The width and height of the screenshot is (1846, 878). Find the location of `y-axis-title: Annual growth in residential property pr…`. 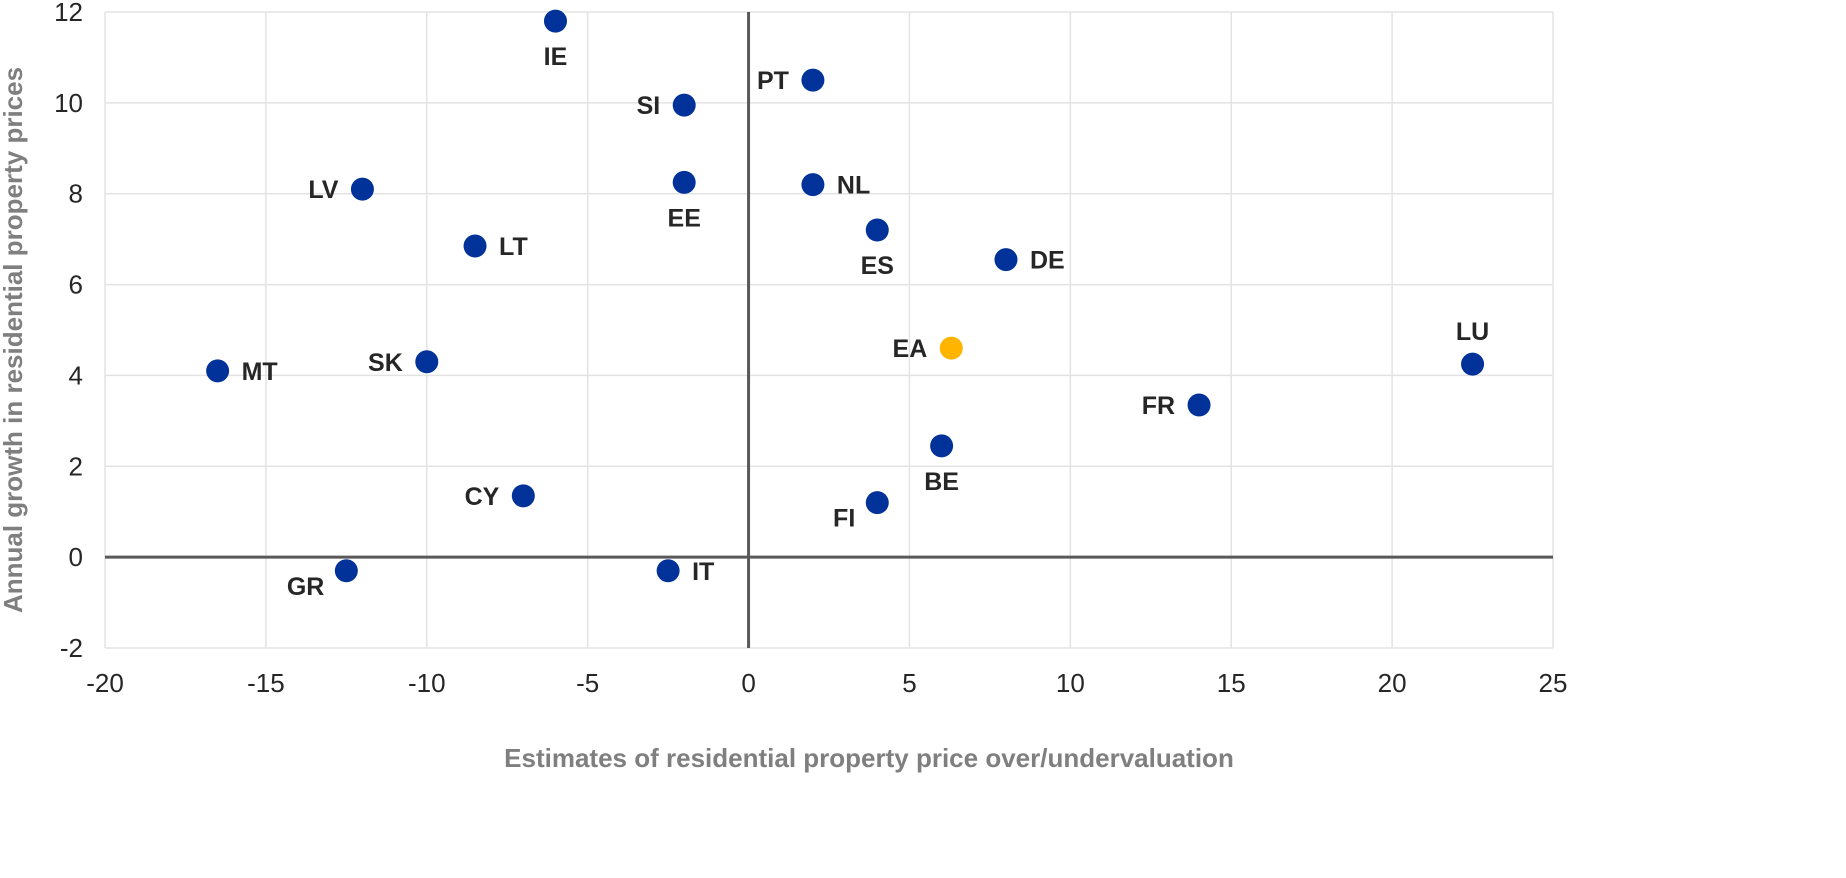

y-axis-title: Annual growth in residential property pr… is located at coordinates (14, 340).